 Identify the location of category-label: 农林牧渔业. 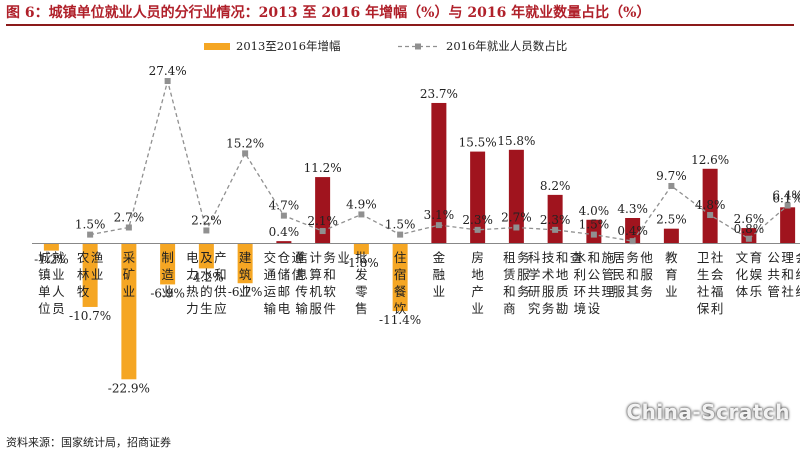
(90, 274).